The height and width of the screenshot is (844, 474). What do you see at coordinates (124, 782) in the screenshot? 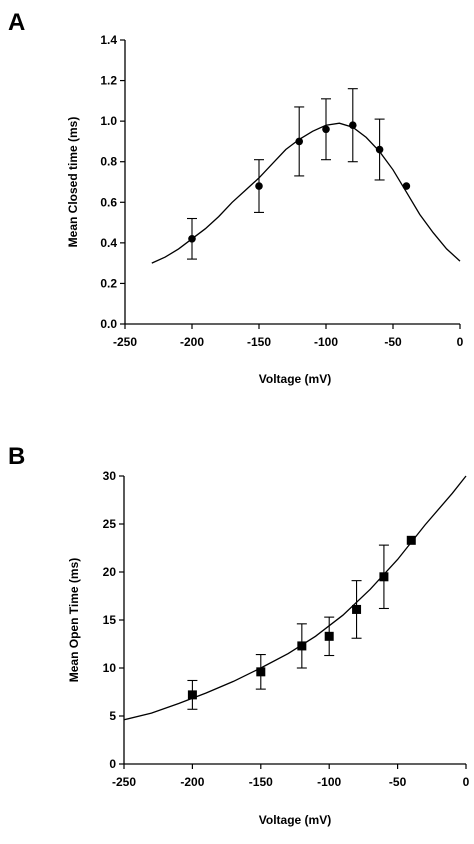
I see `panel-b-x-tick-label: -250` at bounding box center [124, 782].